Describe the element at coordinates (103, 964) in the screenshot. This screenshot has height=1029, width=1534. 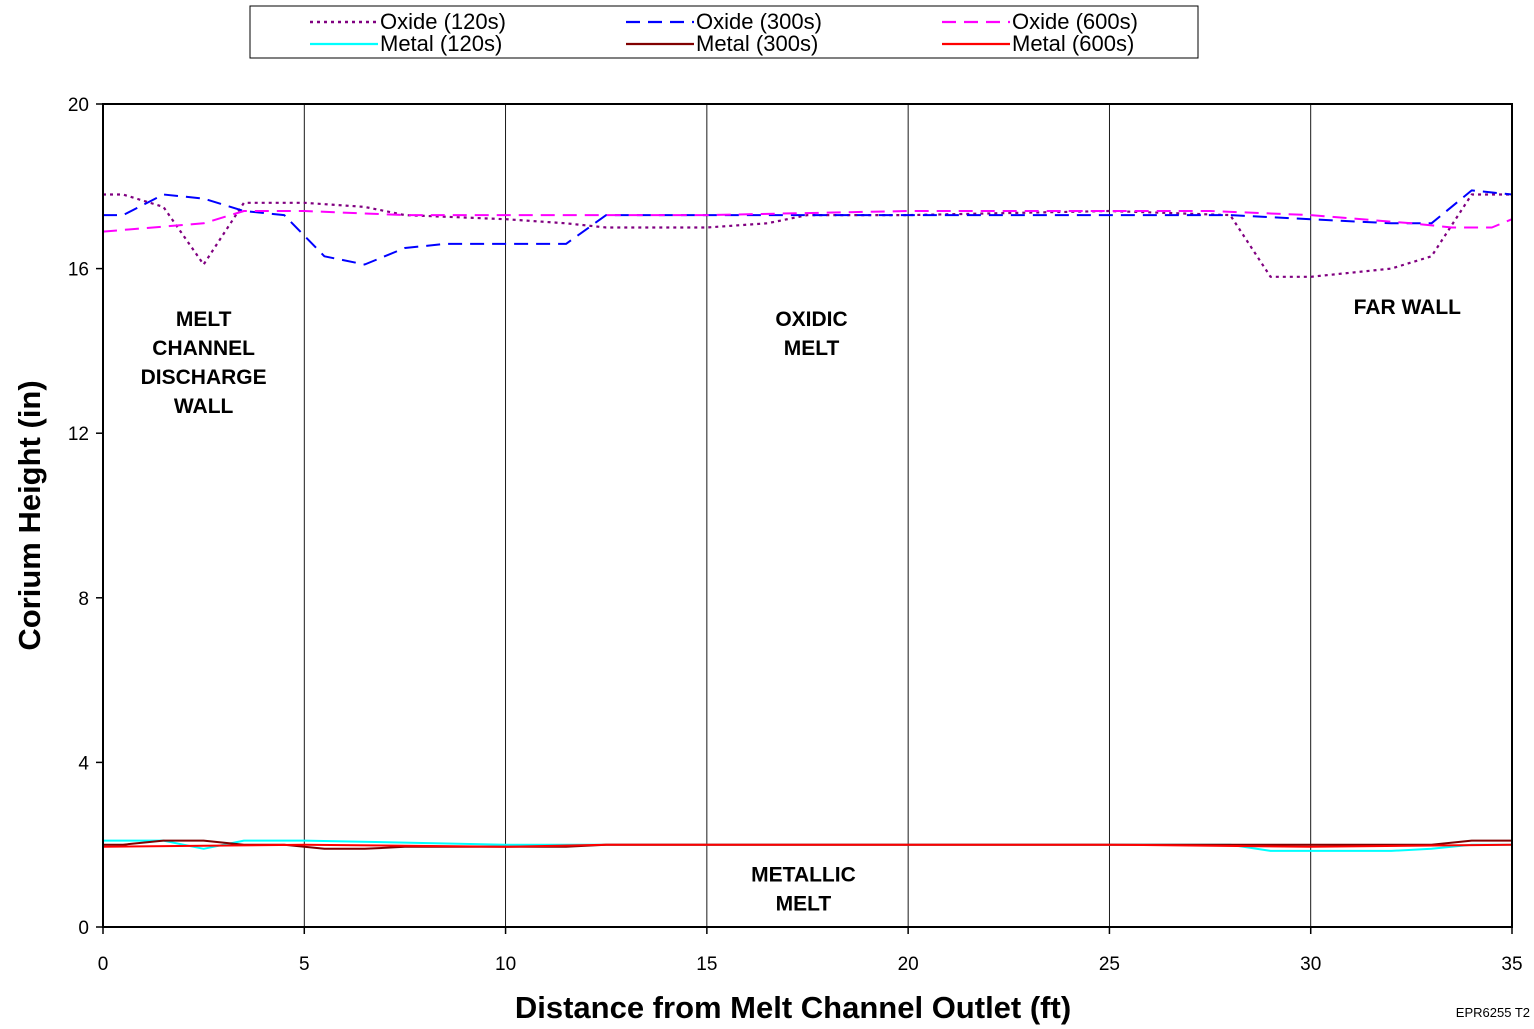
I see `x-tick-label: 0` at that location.